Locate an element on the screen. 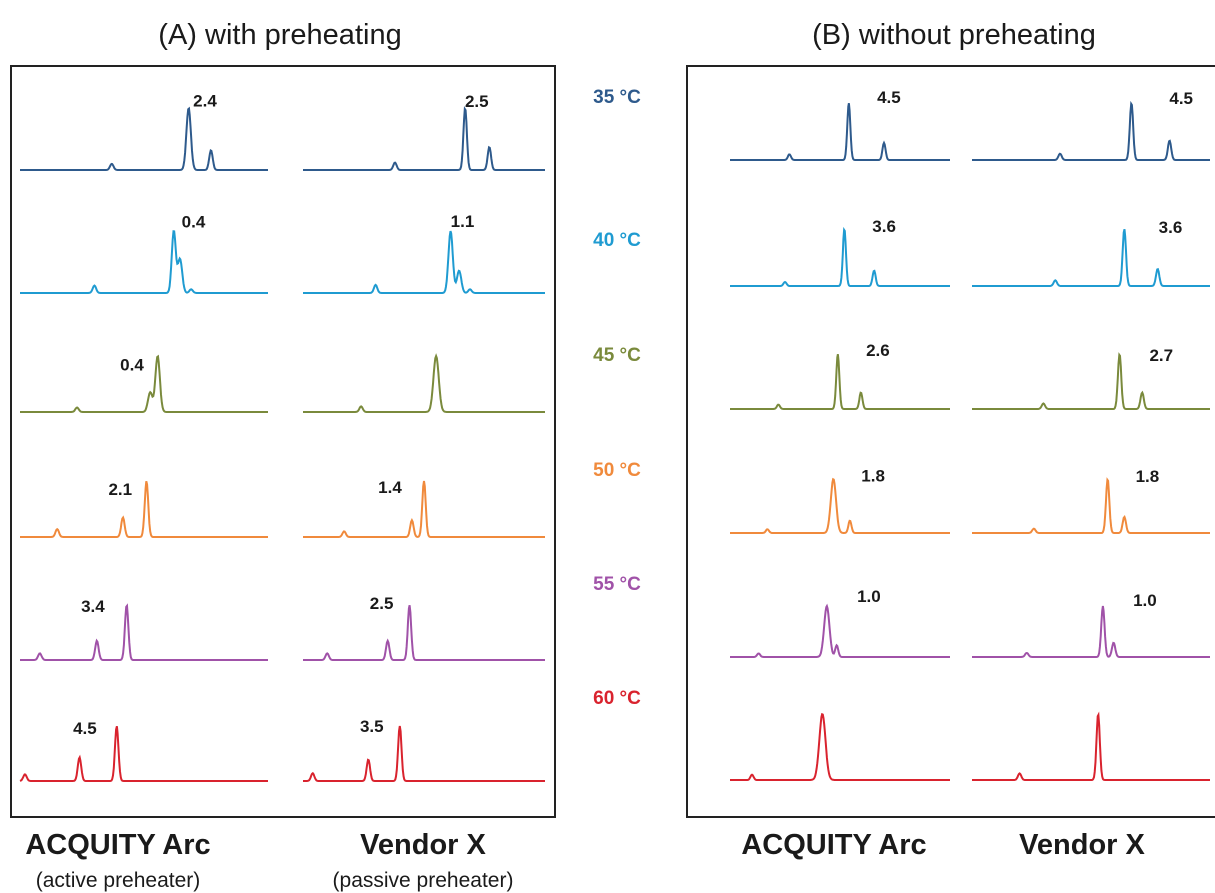 The image size is (1215, 893). temperature-labels: 35 °C 40 °C 45 °C 50 °C 55 °C 60 °C is located at coordinates (617, 398).